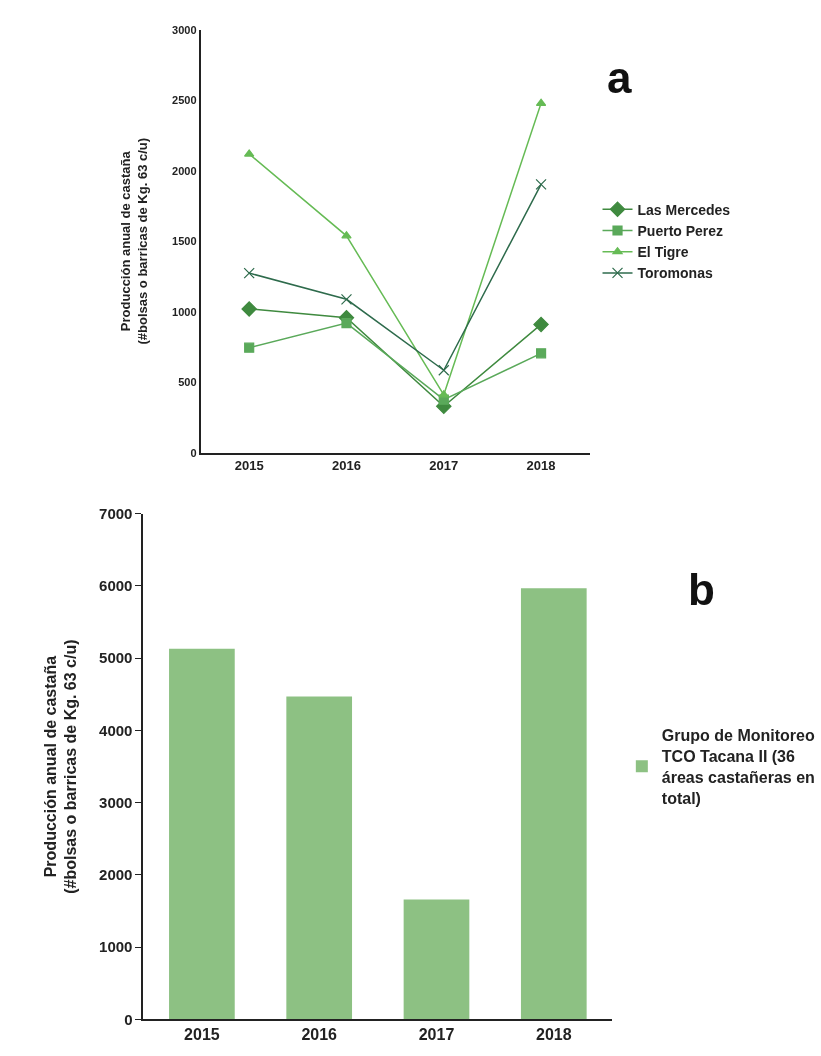 The image size is (821, 1056). What do you see at coordinates (184, 100) in the screenshot?
I see `y-tick-label: 2500` at bounding box center [184, 100].